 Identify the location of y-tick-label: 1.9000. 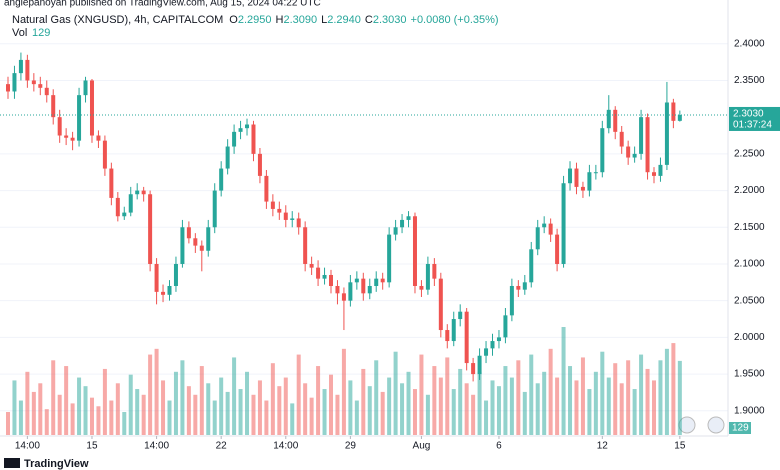
(749, 410).